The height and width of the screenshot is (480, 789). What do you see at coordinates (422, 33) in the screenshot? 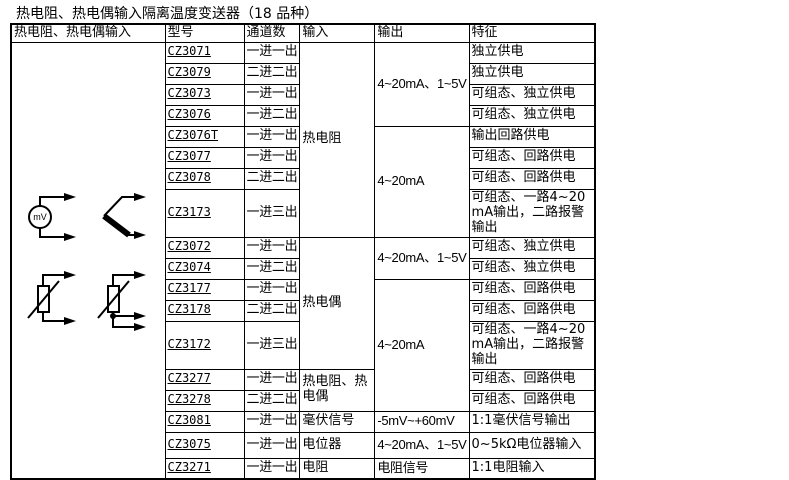
I see `header-output: 输出` at bounding box center [422, 33].